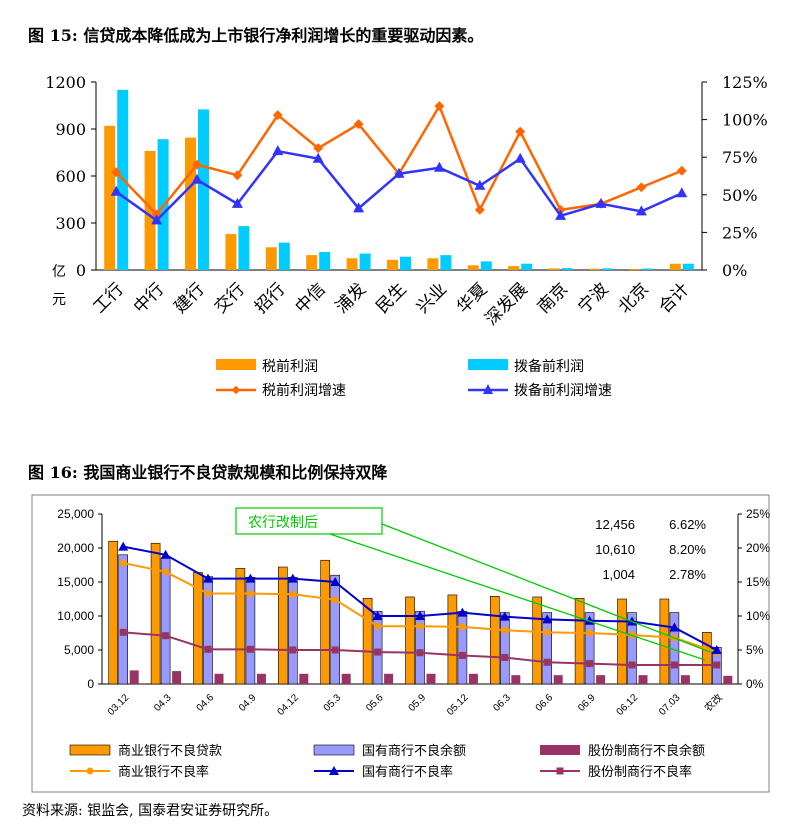 The height and width of the screenshot is (836, 805). What do you see at coordinates (236, 364) in the screenshot?
I see `legend-swatch-pretax` at bounding box center [236, 364].